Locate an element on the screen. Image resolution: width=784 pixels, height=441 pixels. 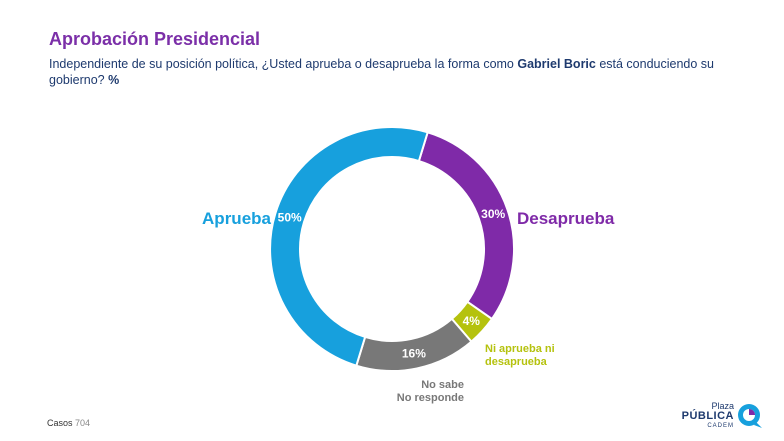
subtitle-president-name: Gabriel Boric is located at coordinates (556, 64).